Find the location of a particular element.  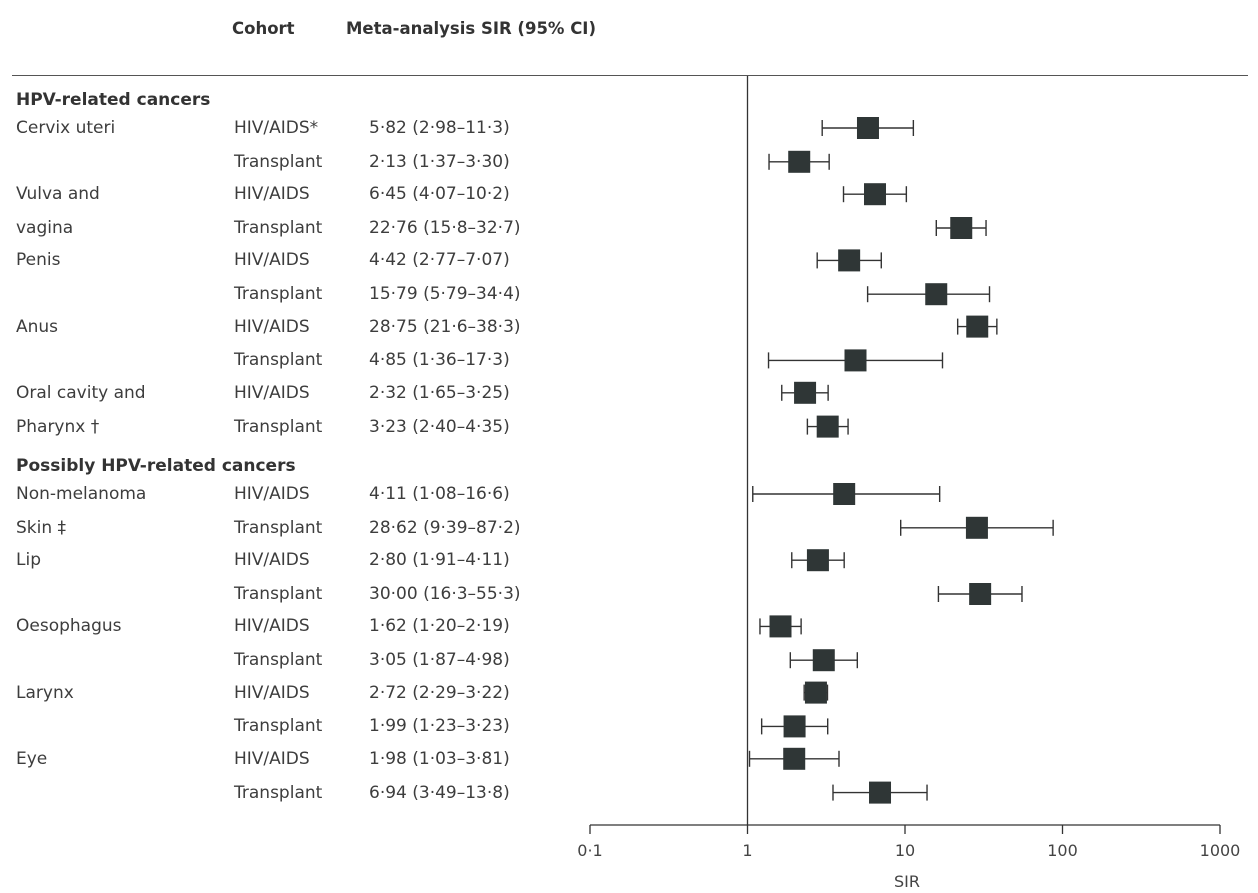

cancer-site-label: Anus is located at coordinates (37, 326).